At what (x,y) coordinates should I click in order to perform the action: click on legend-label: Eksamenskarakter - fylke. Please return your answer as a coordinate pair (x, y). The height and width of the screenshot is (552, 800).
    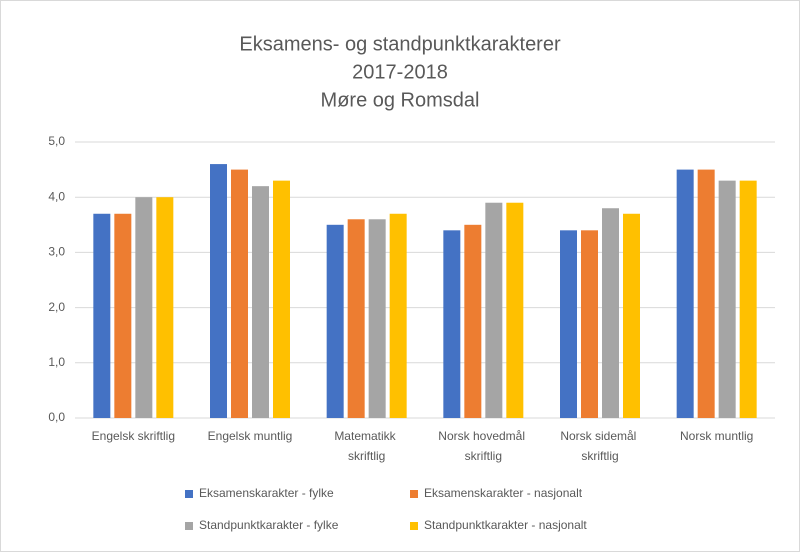
    Looking at the image, I should click on (266, 493).